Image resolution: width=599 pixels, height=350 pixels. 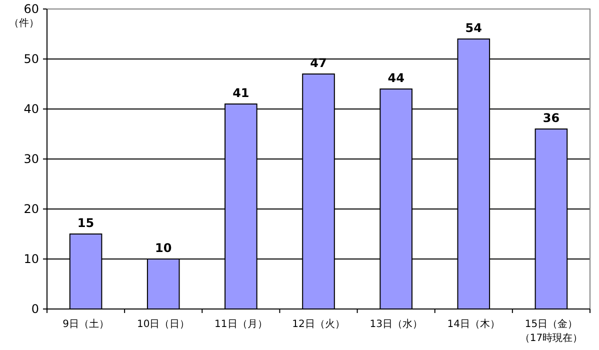 I want to click on x-tick-label: 14日（木）, so click(x=473, y=324).